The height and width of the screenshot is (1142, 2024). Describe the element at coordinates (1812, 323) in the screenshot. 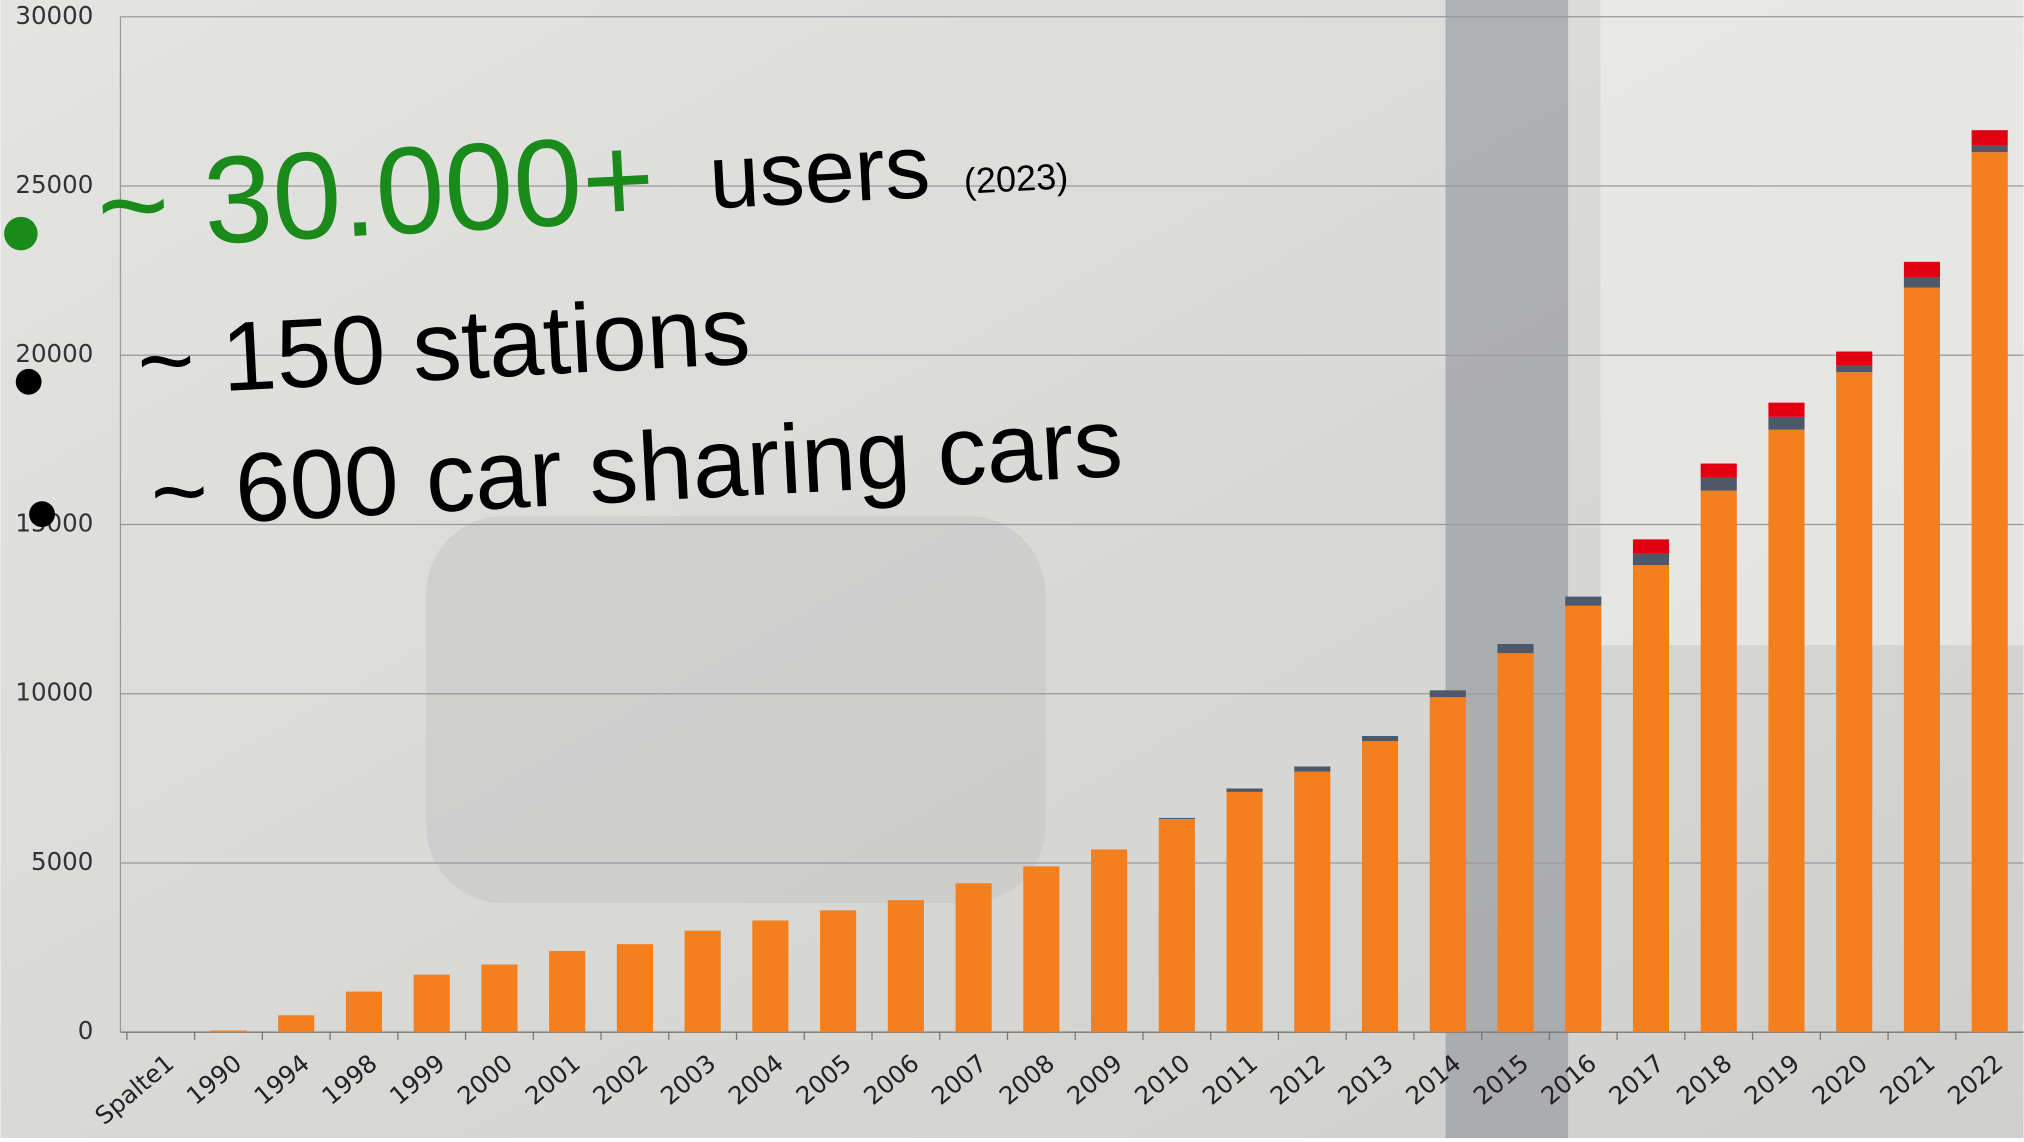

I see `background-building` at that location.